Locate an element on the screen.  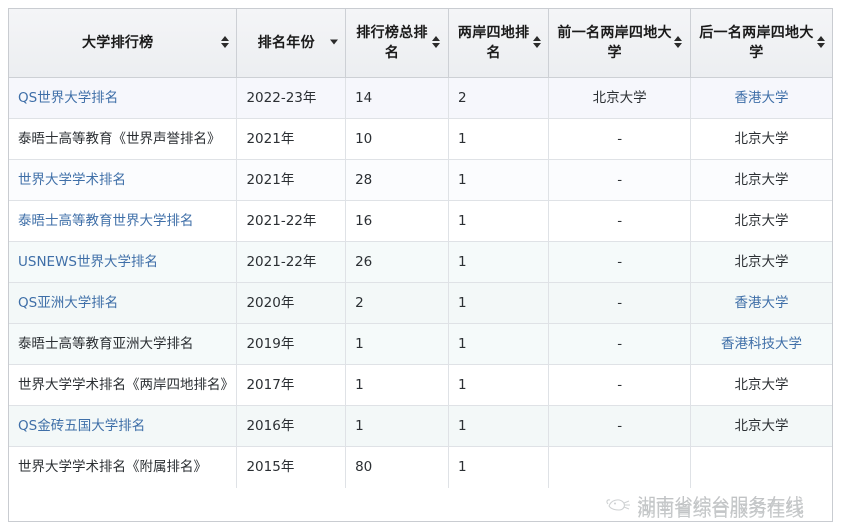
table-row: 泰晤士高等教育亚洲大学排名 2019年 1 1 - 香港科技大学 is located at coordinates (420, 344).